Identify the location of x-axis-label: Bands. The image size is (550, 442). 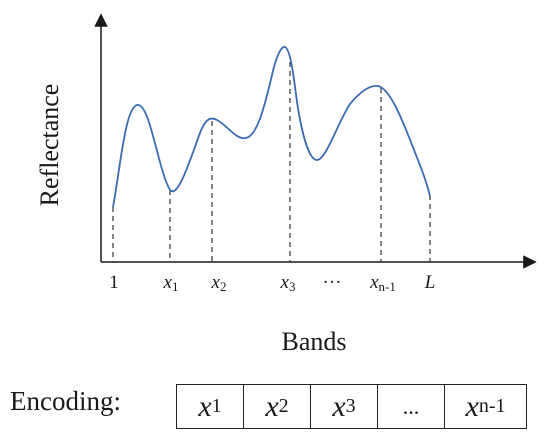
(314, 341).